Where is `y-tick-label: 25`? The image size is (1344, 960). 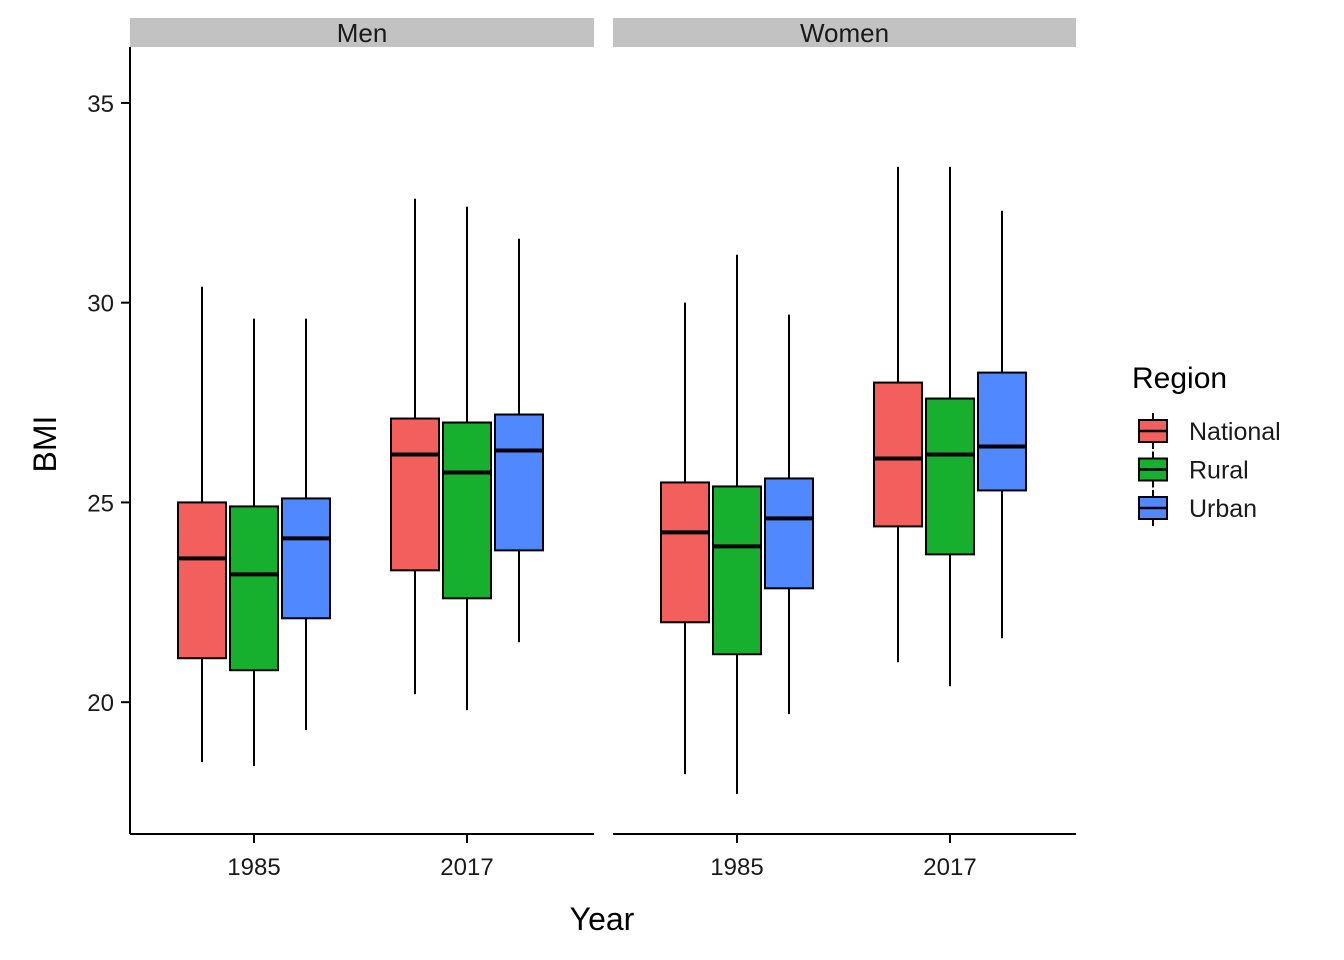
y-tick-label: 25 is located at coordinates (100, 503).